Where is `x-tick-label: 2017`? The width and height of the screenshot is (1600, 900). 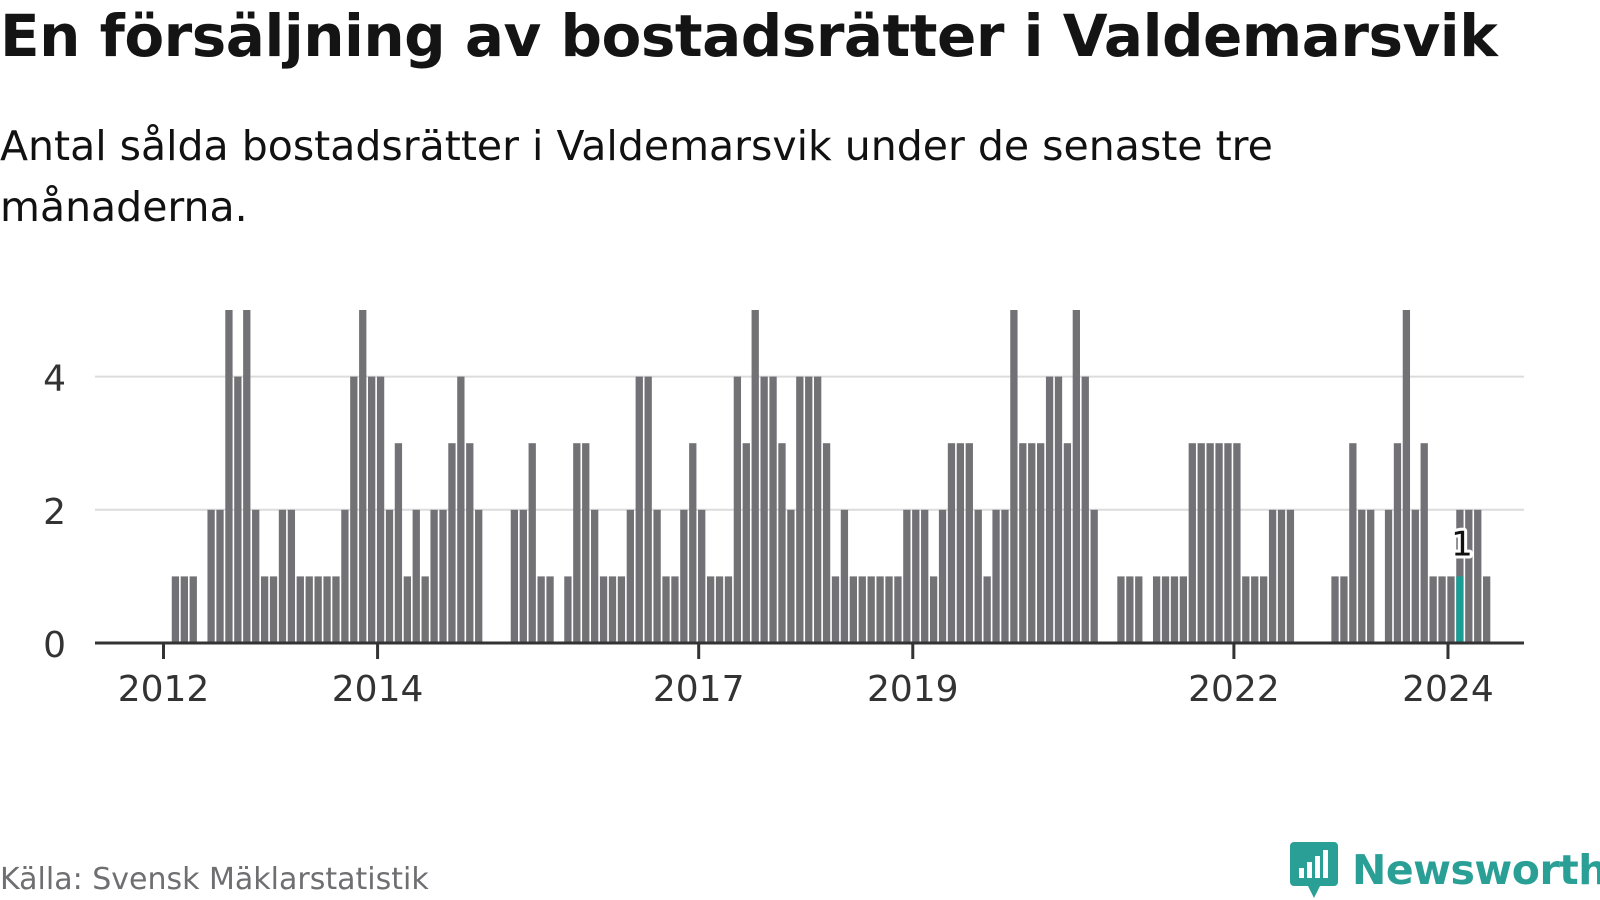
x-tick-label: 2017 is located at coordinates (699, 689).